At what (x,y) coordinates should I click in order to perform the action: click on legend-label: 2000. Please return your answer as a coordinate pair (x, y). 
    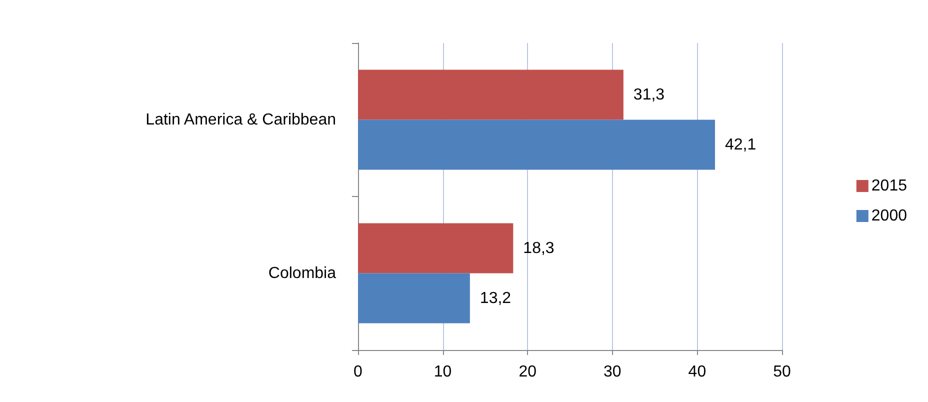
    Looking at the image, I should click on (889, 216).